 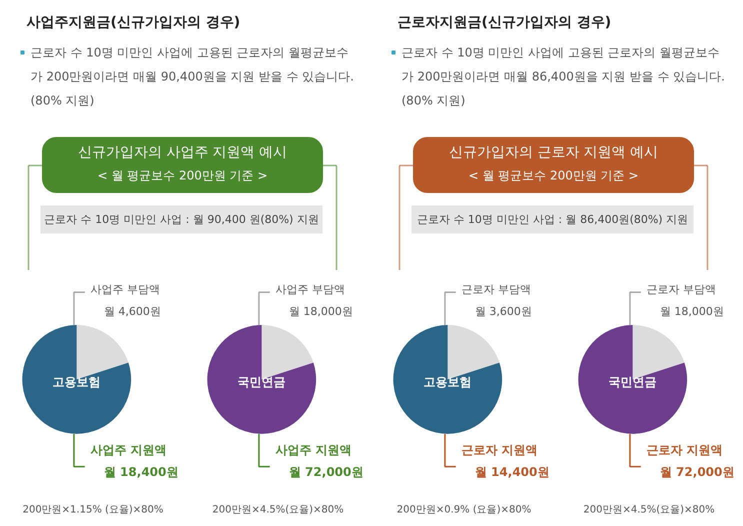 What do you see at coordinates (93, 510) in the screenshot?
I see `text: 200만원×1.15% (요율)×80%` at bounding box center [93, 510].